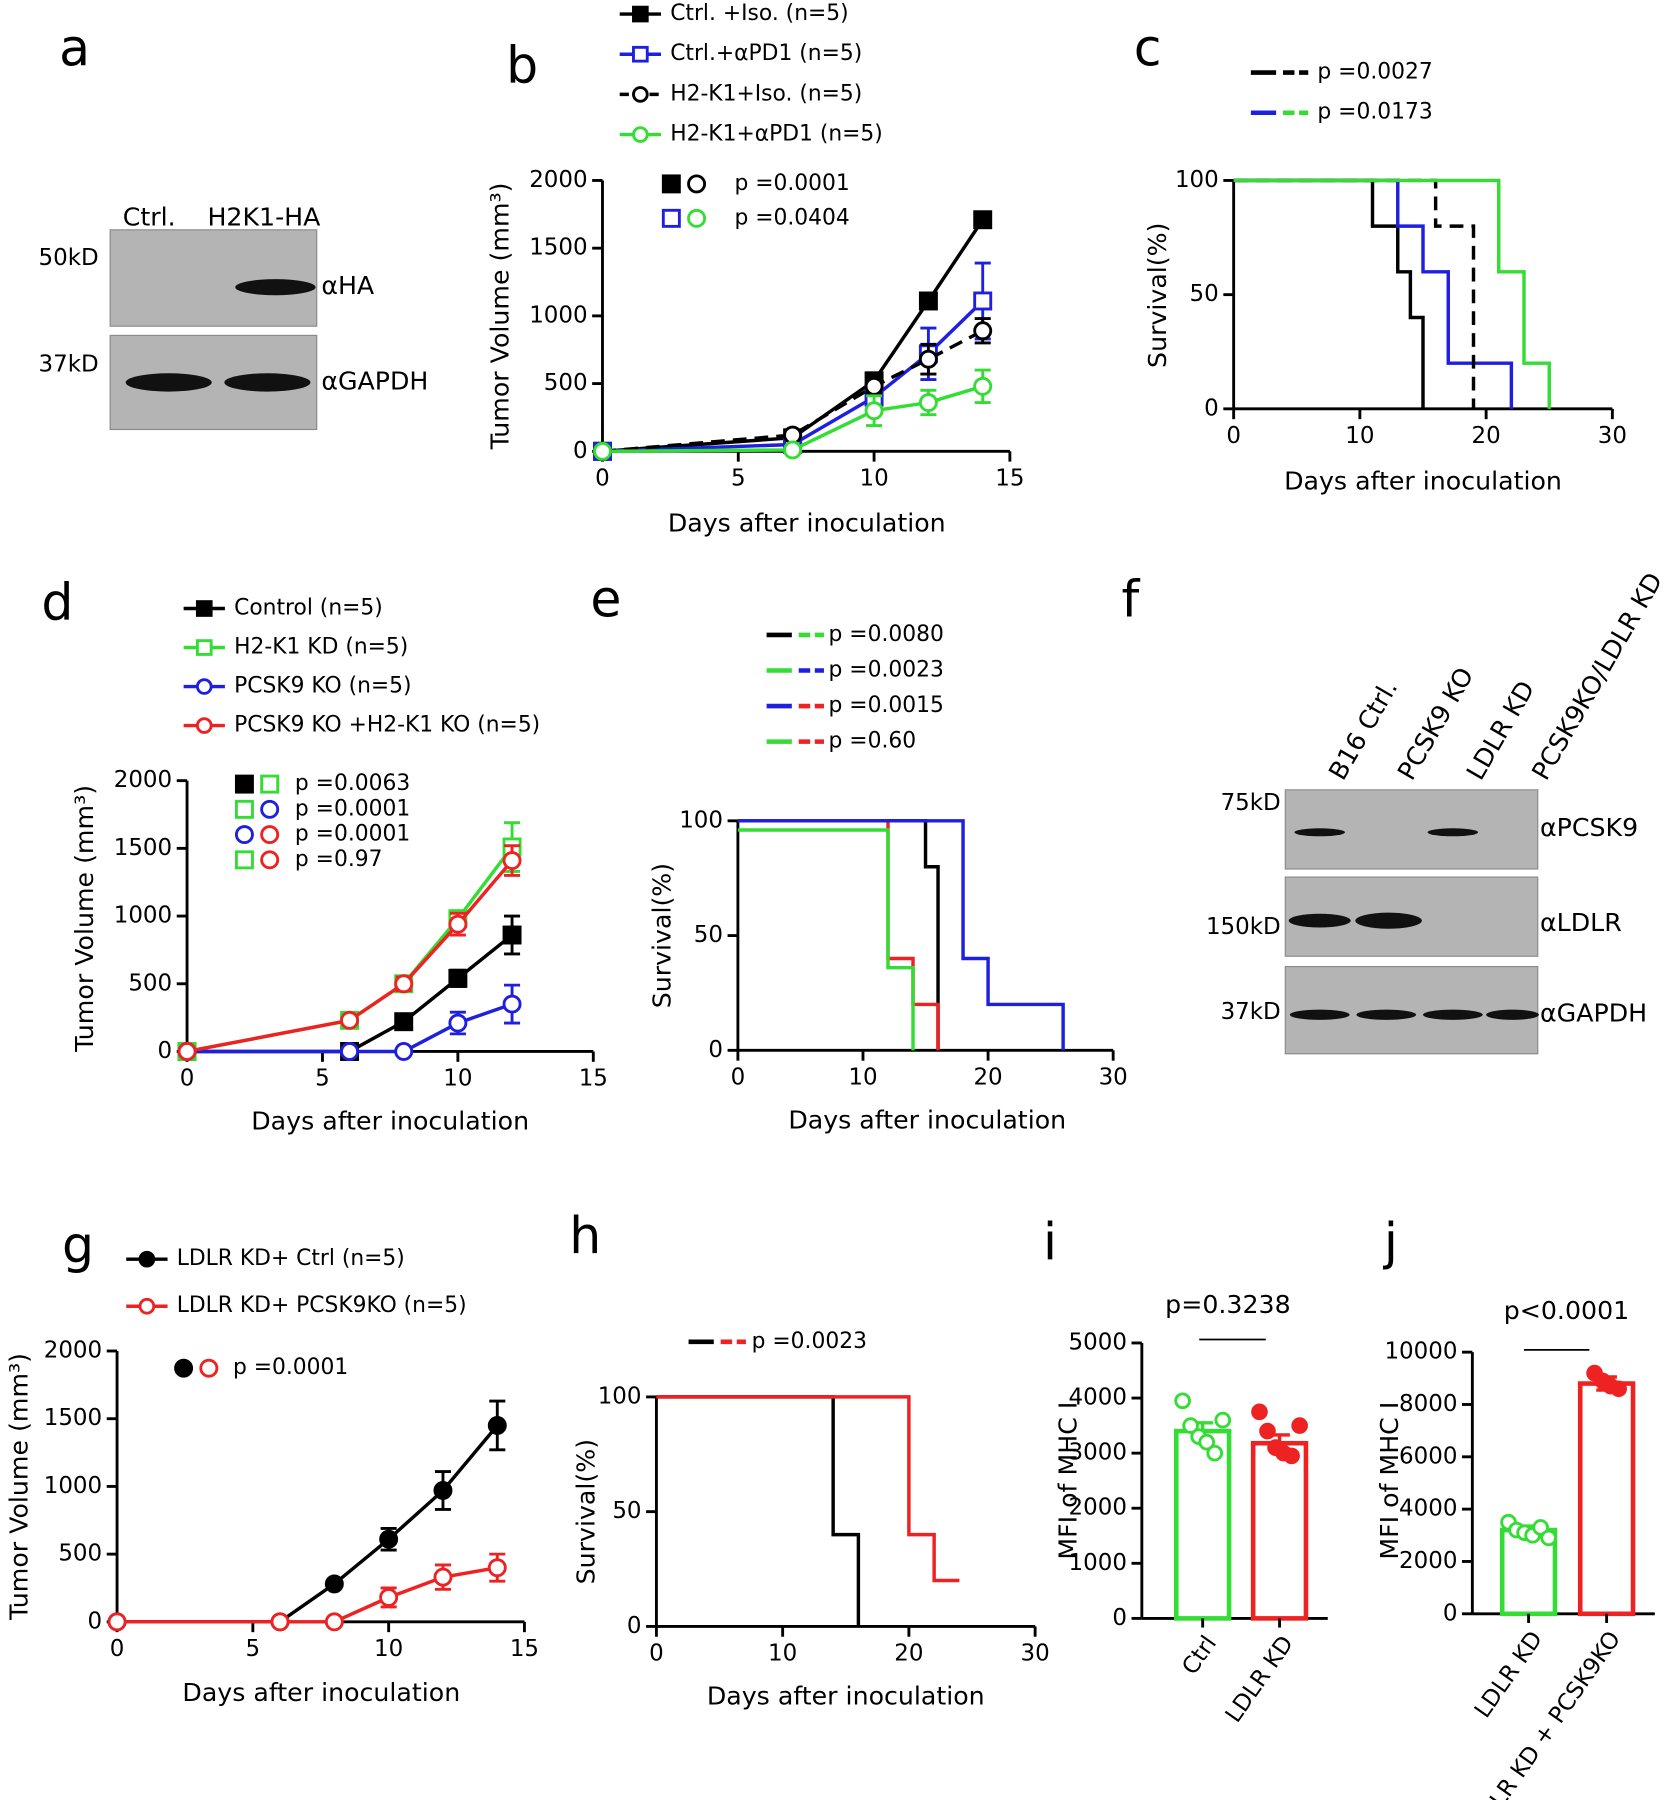 This screenshot has height=1800, width=1664. I want to click on legend-label: H2-K1+αPD1 (n=5), so click(776, 134).